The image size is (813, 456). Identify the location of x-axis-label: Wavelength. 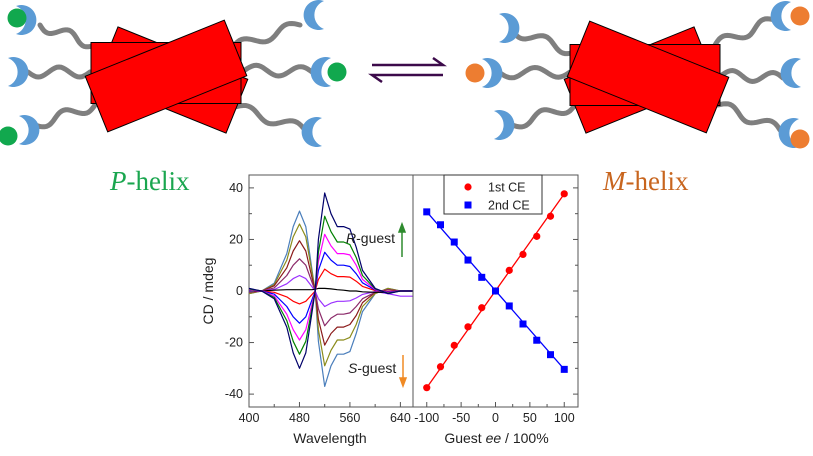
(329, 438).